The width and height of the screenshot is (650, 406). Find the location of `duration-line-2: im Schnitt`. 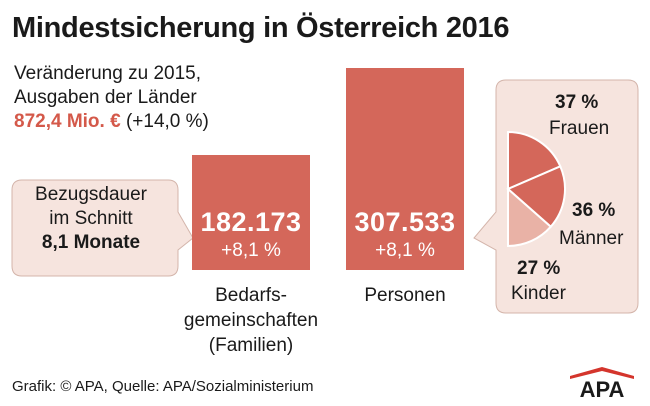

duration-line-2: im Schnitt is located at coordinates (91, 218).